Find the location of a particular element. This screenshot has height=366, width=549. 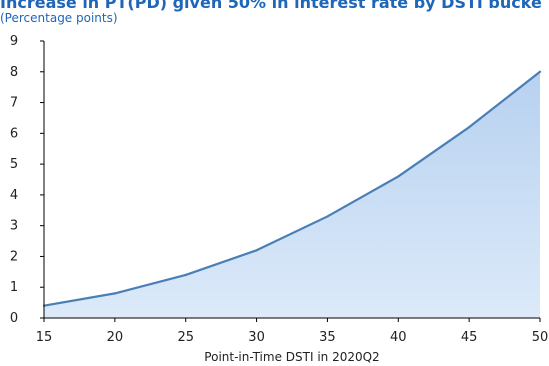

y-tick-label: 8 is located at coordinates (14, 72).